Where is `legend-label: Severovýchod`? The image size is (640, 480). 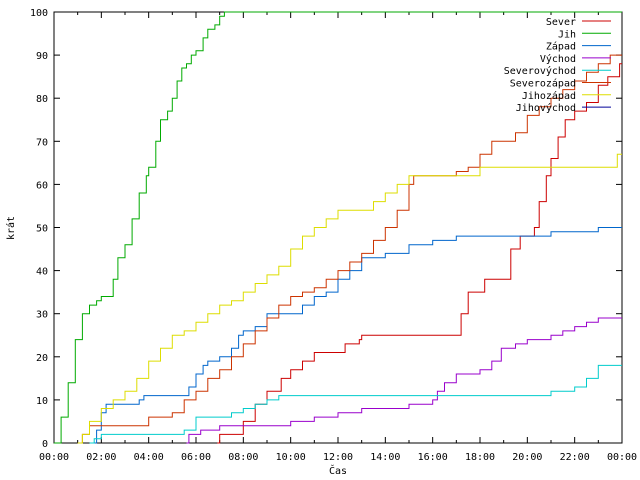 legend-label: Severovýchod is located at coordinates (540, 71).